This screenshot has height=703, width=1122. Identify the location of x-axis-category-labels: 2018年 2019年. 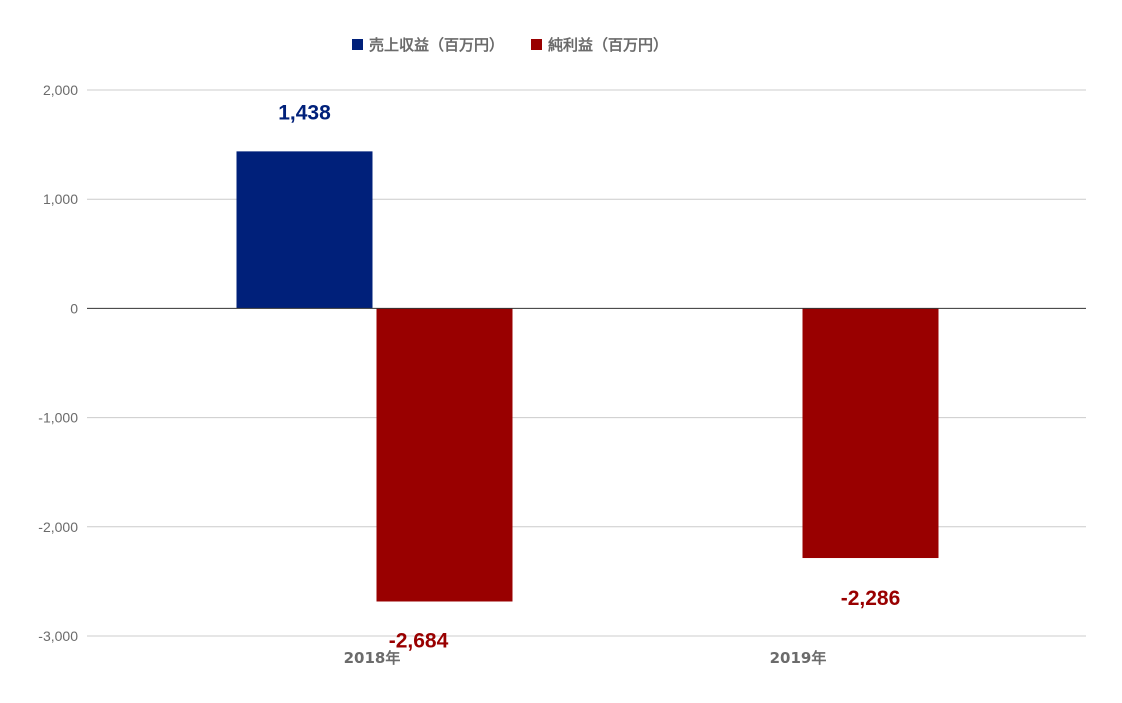
(585, 658).